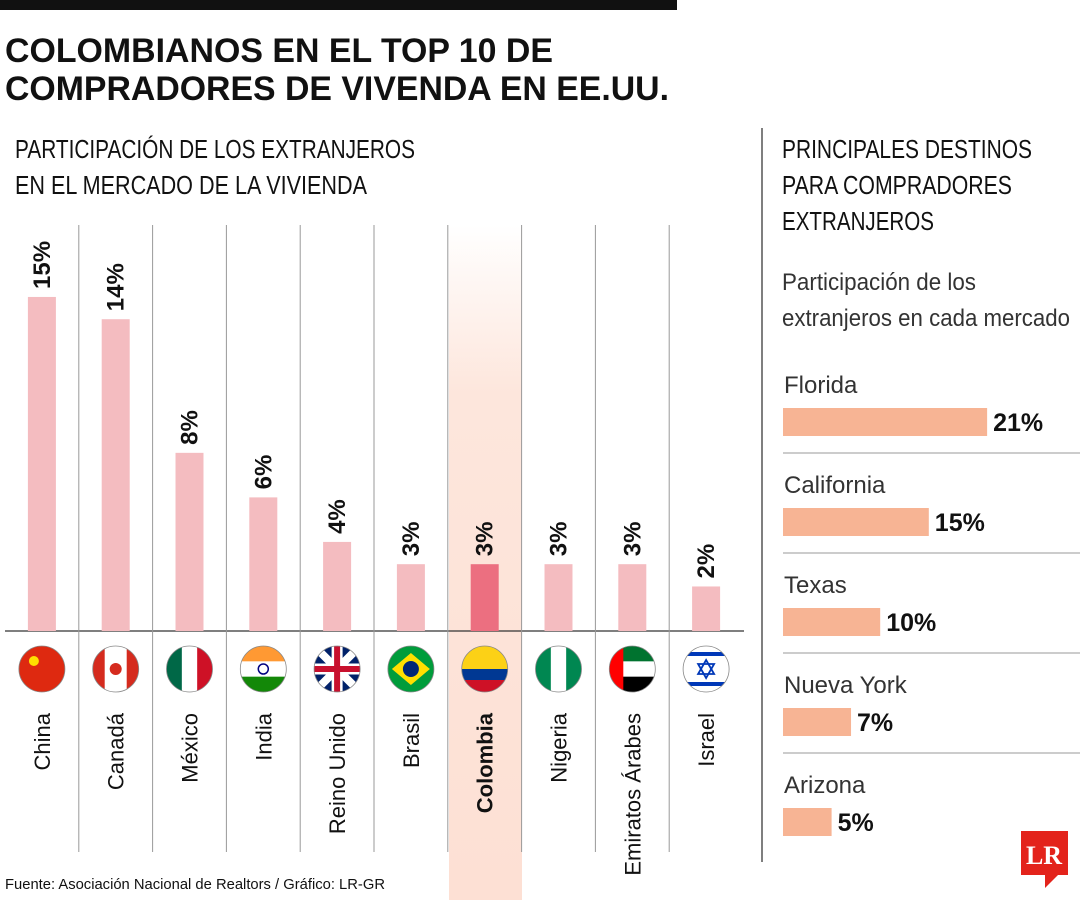 This screenshot has width=1080, height=900. I want to click on category-label: Nigeria, so click(559, 747).